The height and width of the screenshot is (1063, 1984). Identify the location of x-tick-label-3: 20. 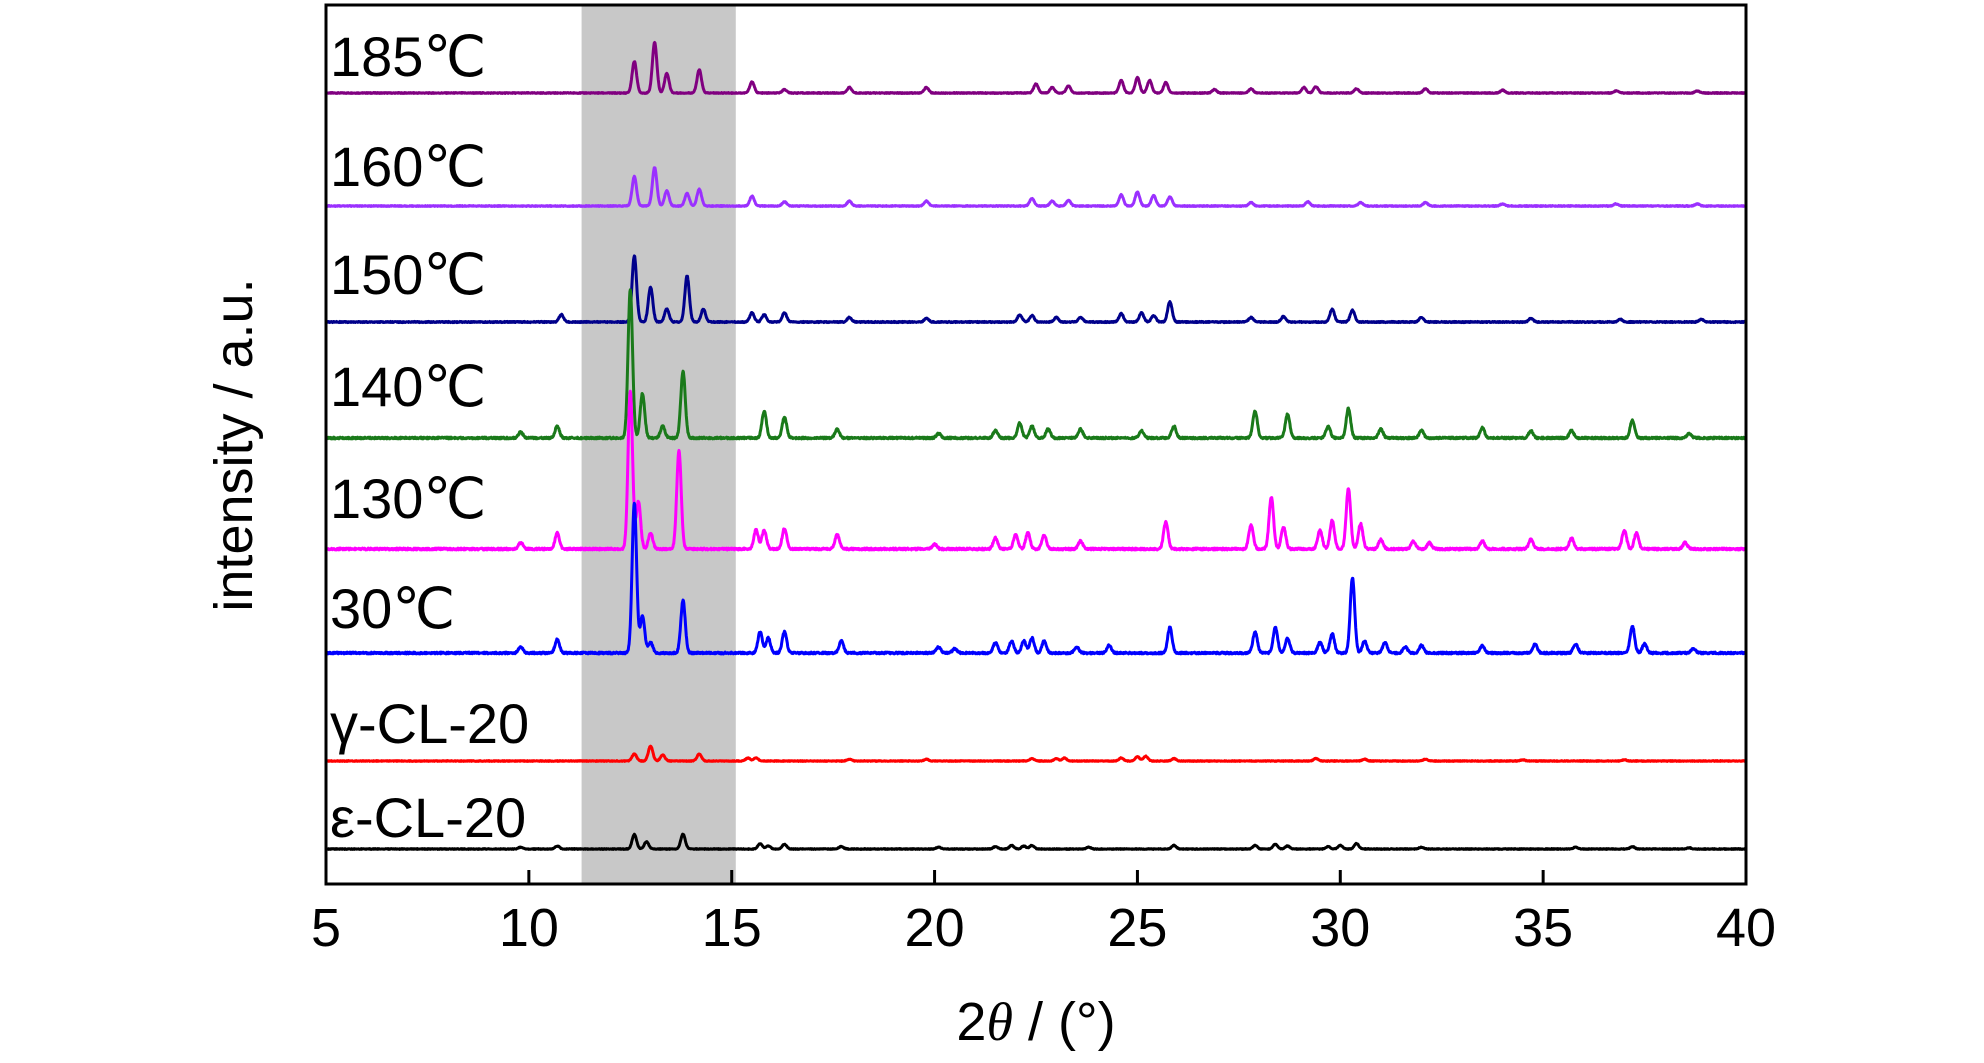
(935, 928).